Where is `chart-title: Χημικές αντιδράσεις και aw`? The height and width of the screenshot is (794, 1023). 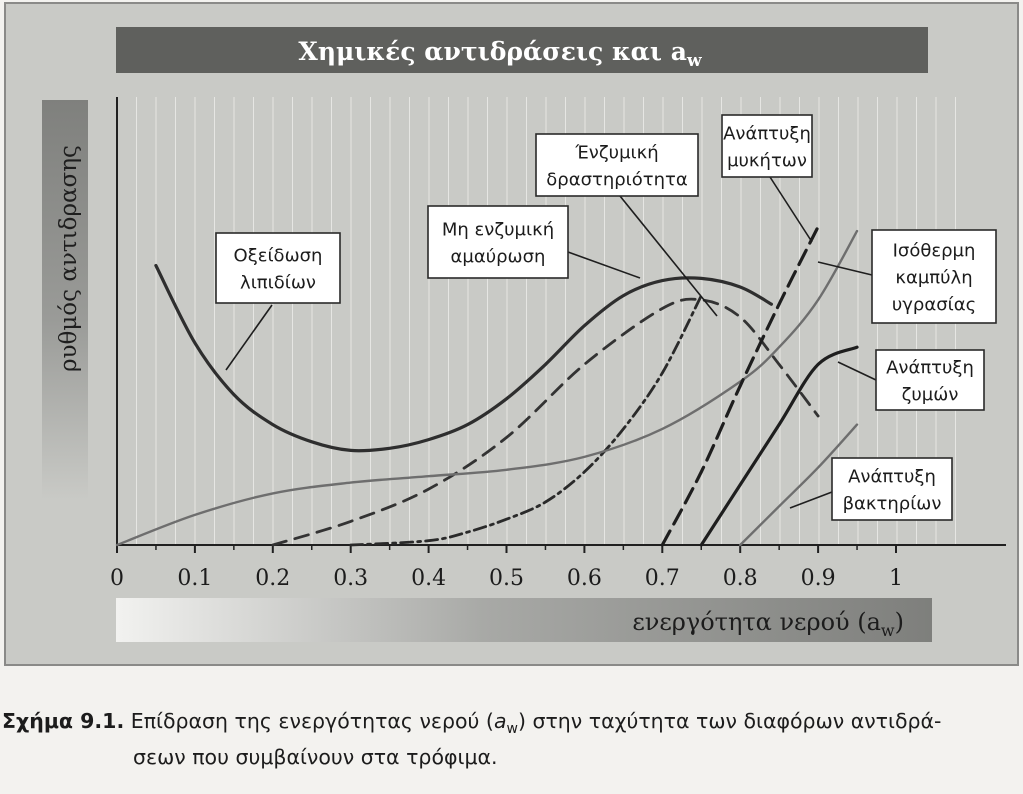 chart-title: Χημικές αντιδράσεις και aw is located at coordinates (500, 54).